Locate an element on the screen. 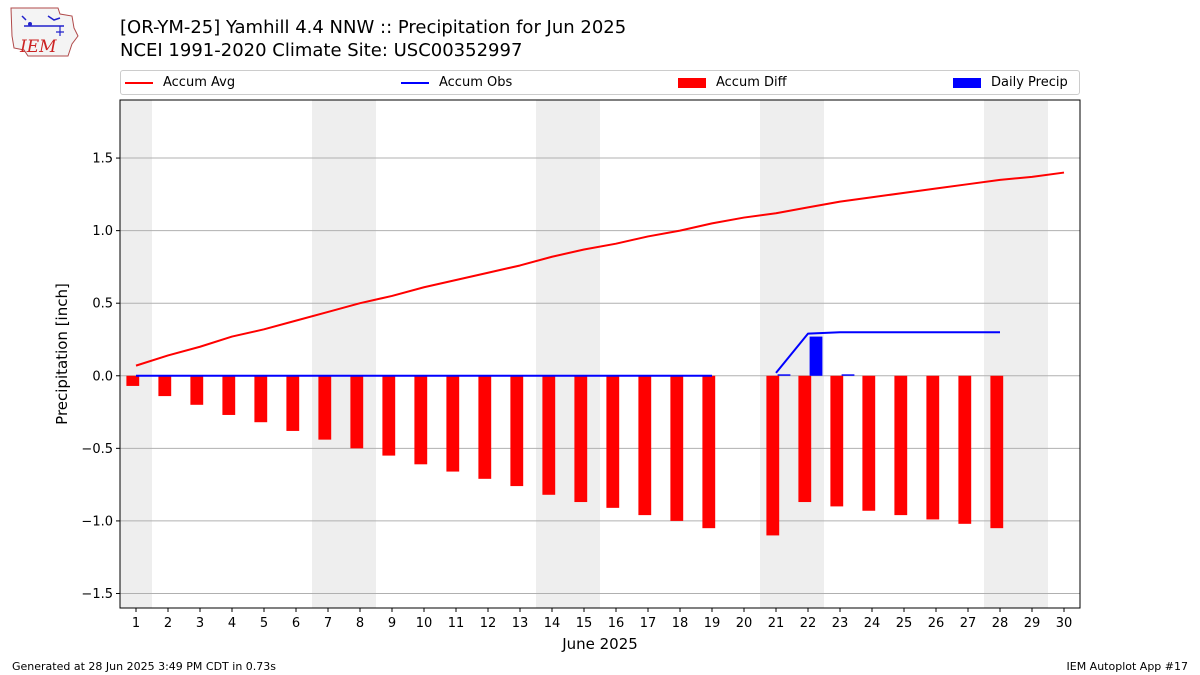  x-tick-label: 20 is located at coordinates (744, 623).